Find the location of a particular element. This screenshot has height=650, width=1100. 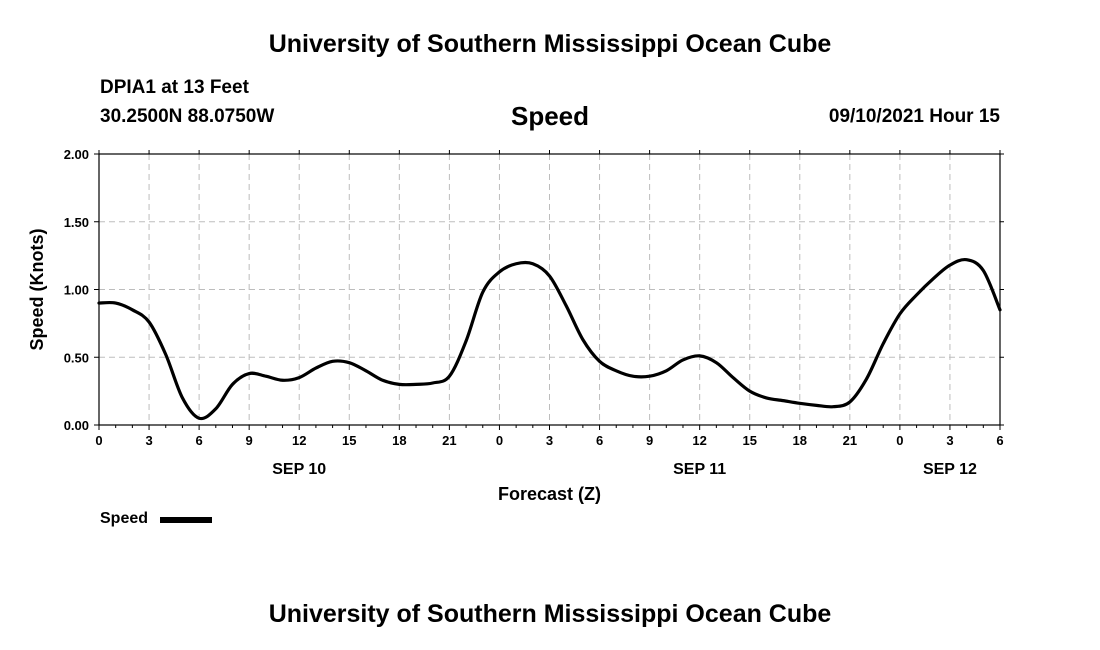

day-label: SEP 11 is located at coordinates (699, 469).